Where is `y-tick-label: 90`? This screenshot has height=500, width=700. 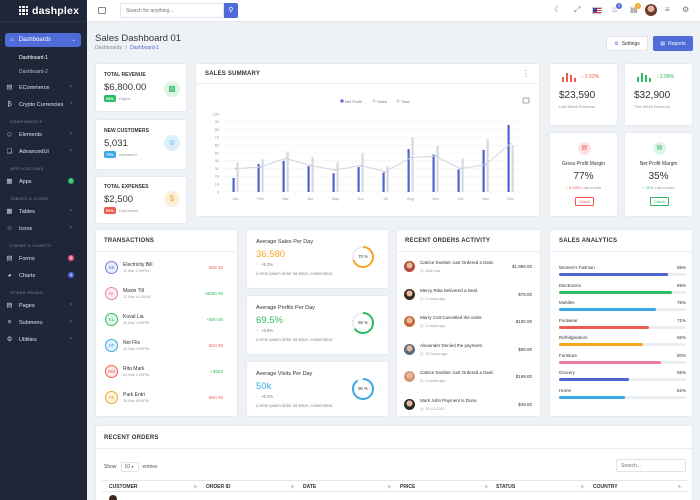
y-tick-label: 90 is located at coordinates (217, 122).